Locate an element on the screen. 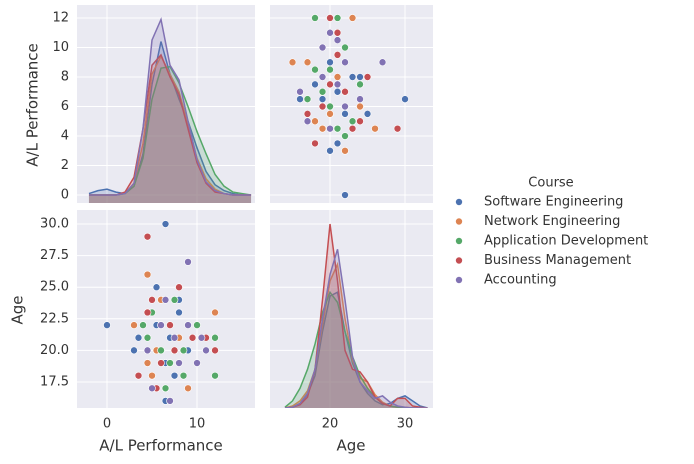 This screenshot has width=694, height=464. legend-label: Software Engineering is located at coordinates (553, 202).